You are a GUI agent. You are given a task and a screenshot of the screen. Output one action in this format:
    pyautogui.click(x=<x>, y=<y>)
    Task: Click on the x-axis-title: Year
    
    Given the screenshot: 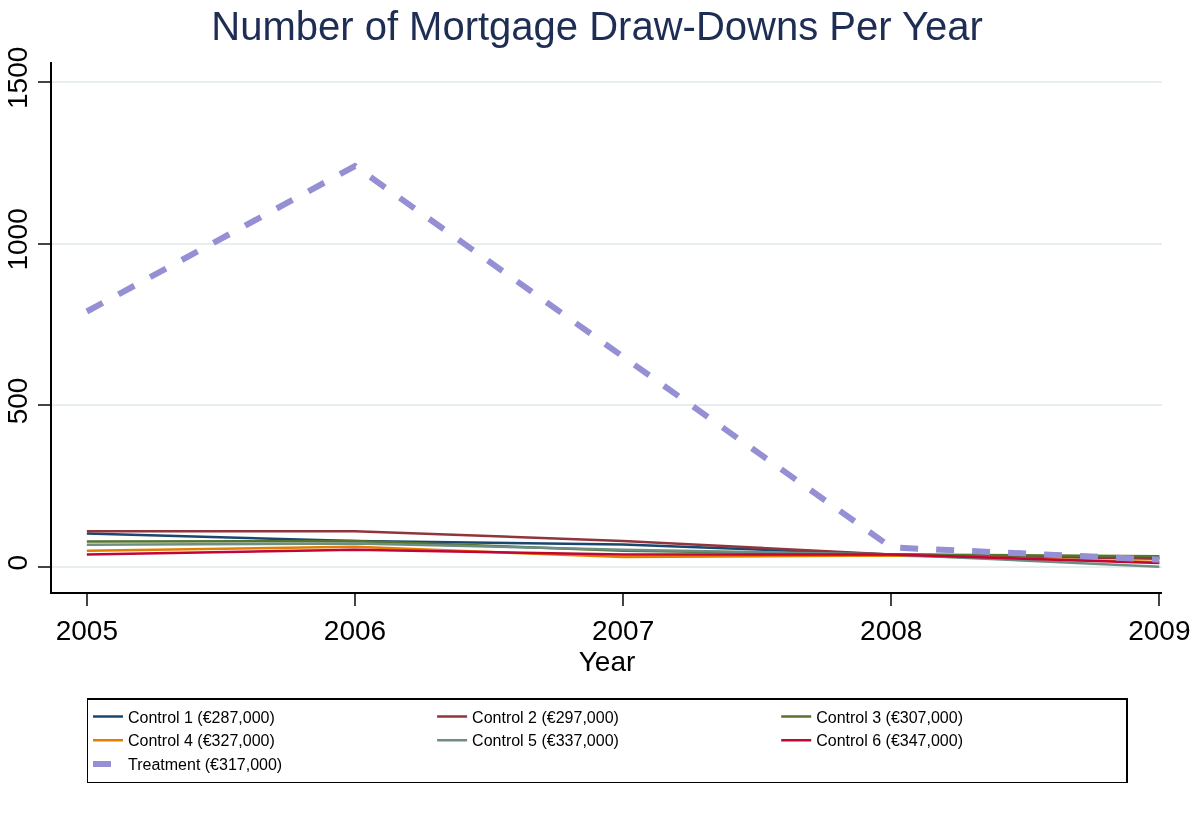 What is the action you would take?
    pyautogui.click(x=607, y=661)
    